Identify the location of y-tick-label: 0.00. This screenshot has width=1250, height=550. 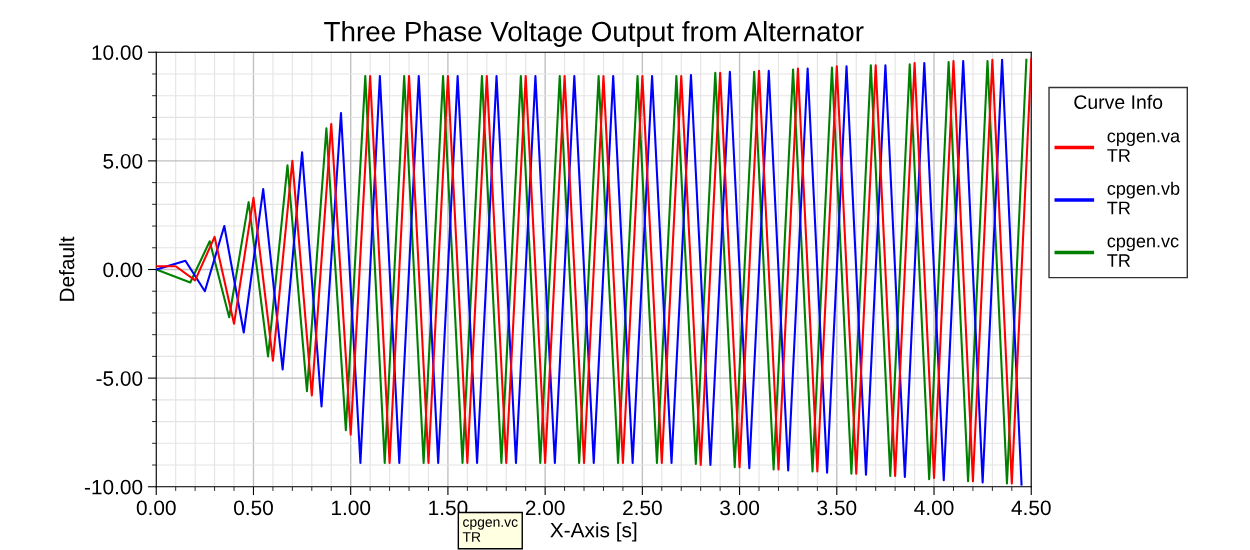
(123, 270).